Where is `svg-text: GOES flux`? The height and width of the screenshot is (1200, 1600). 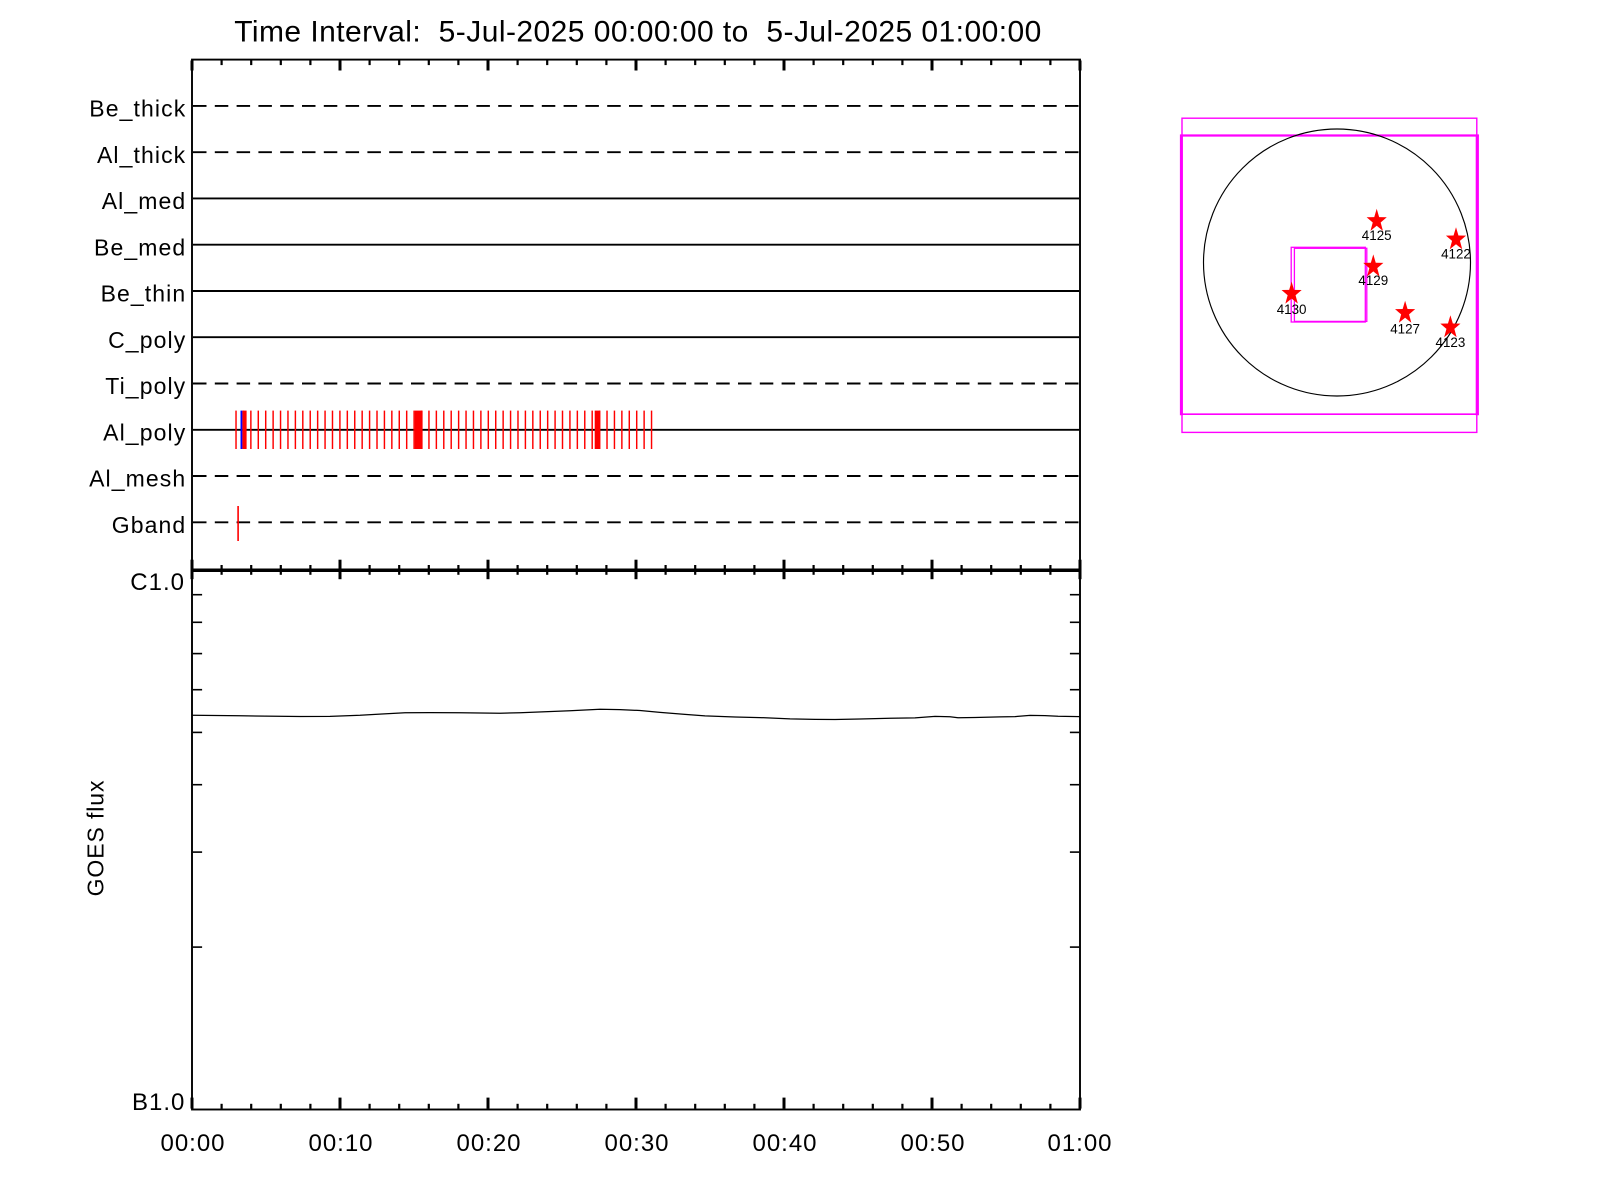
svg-text: GOES flux is located at coordinates (96, 838).